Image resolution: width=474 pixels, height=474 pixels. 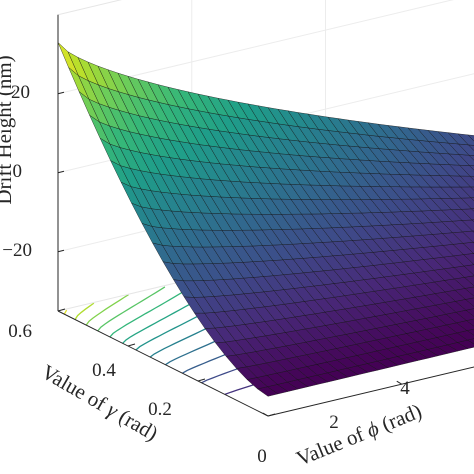 I want to click on z-tick-label: −20, so click(x=17, y=250).